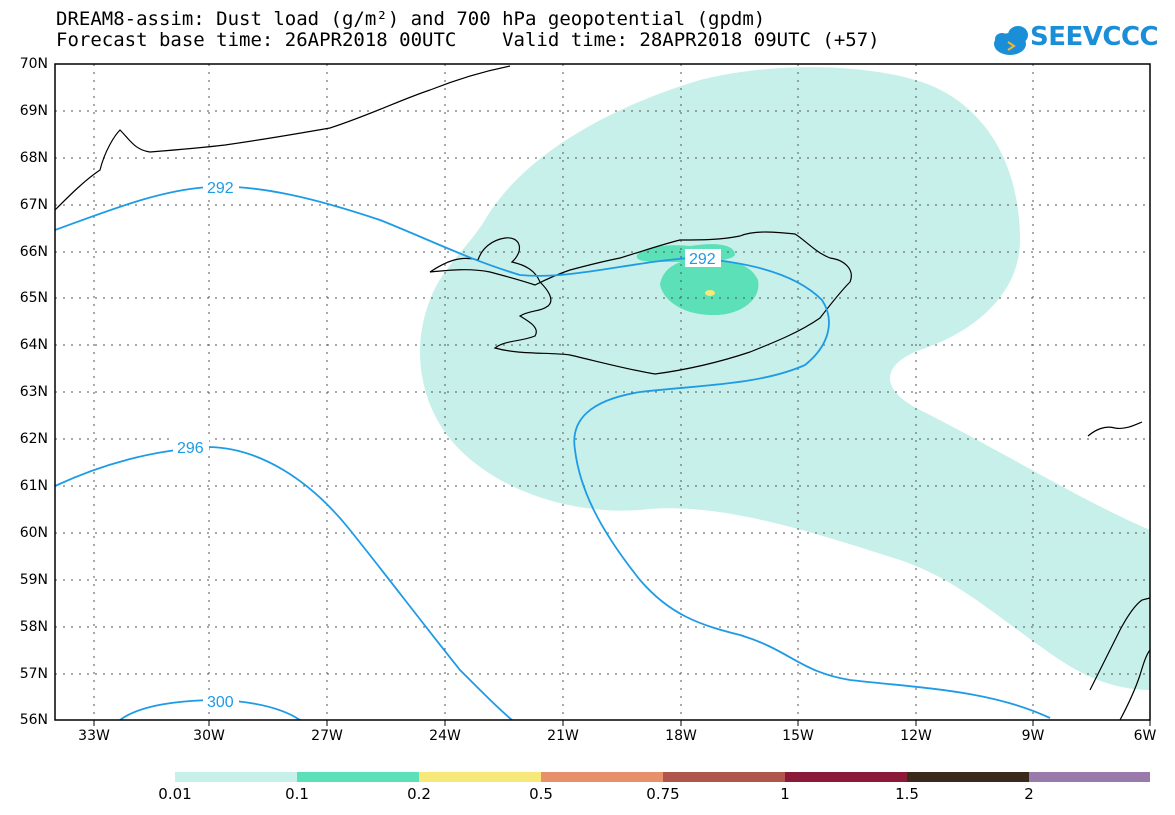  Describe the element at coordinates (33, 674) in the screenshot. I see `lat-label: 57N` at that location.